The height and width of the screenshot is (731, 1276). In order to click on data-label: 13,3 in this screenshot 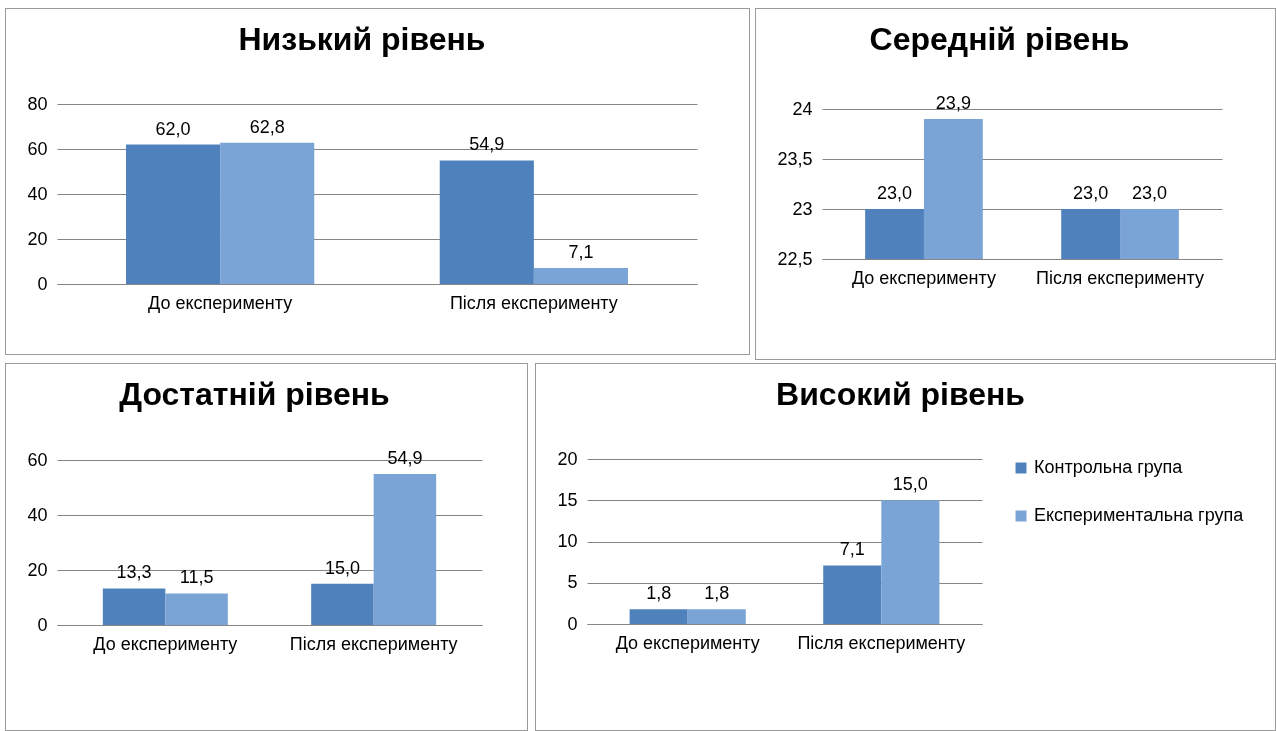, I will do `click(134, 572)`.